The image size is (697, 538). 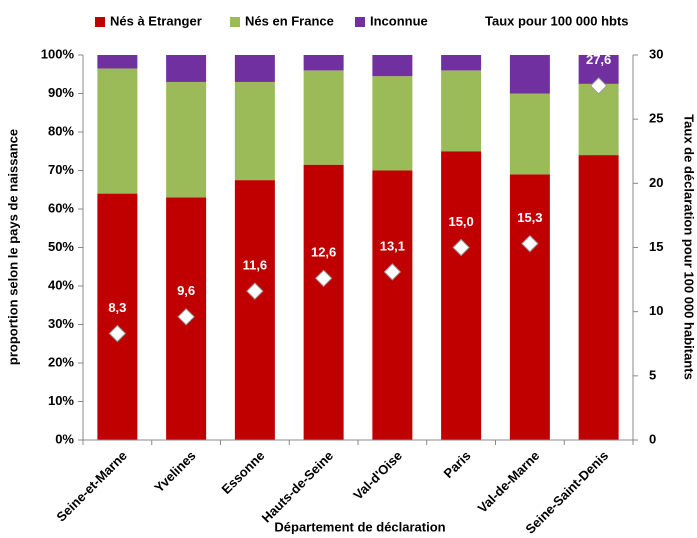 I want to click on y2-tick-label: 30, so click(x=656, y=53).